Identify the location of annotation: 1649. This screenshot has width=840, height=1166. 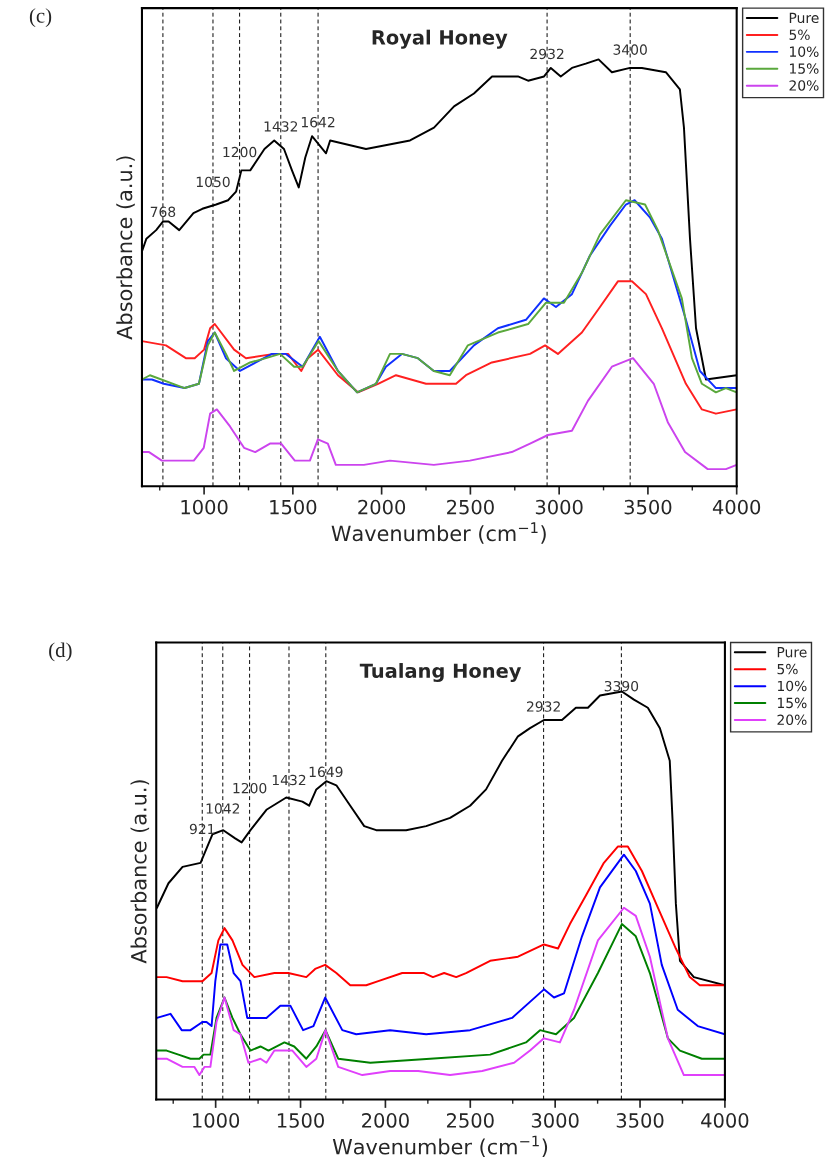
(326, 772).